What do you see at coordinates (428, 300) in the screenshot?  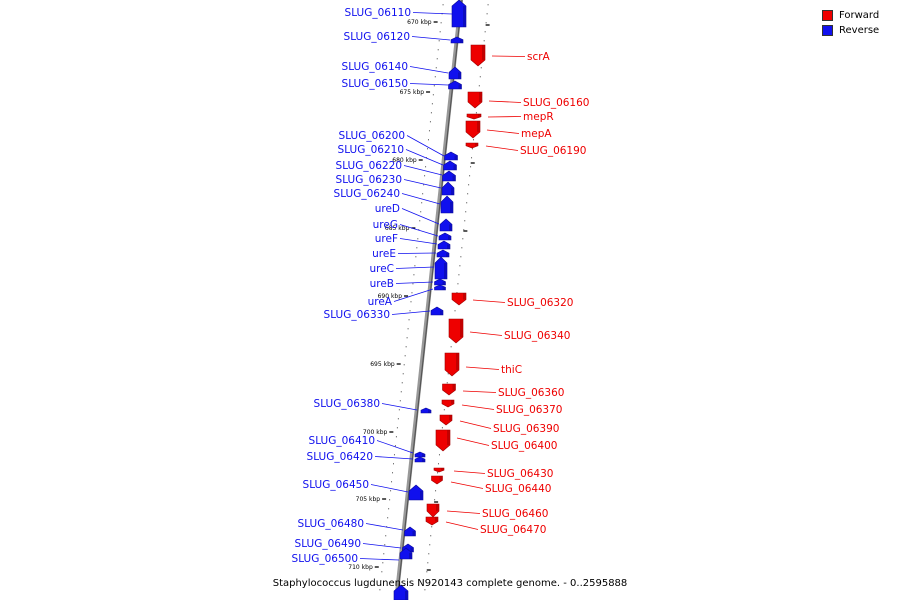 I see `genome-axis` at bounding box center [428, 300].